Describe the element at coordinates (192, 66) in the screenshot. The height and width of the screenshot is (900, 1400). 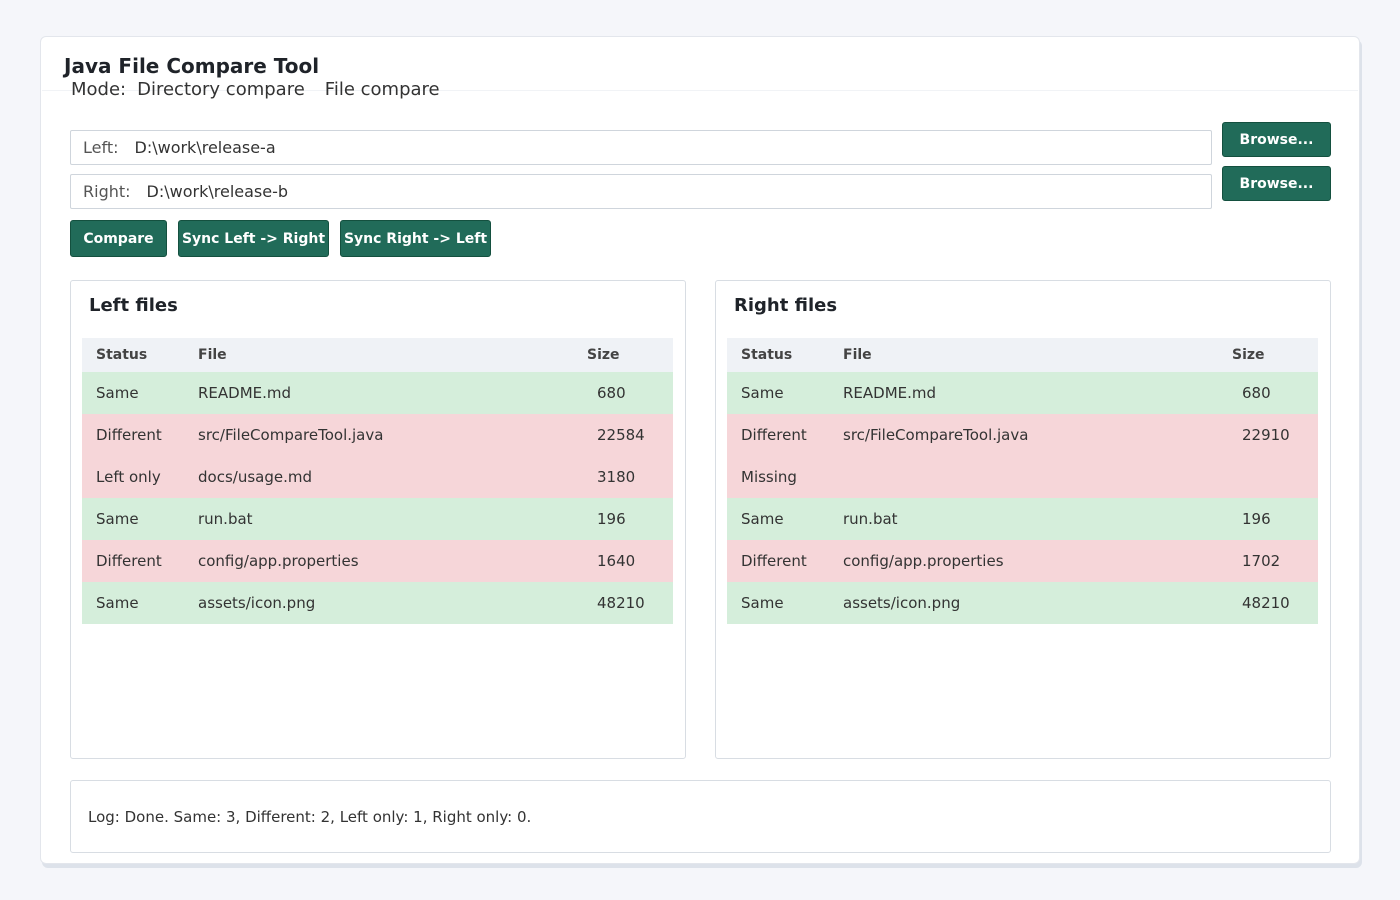
I see `app-title: Java File Compare Tool` at that location.